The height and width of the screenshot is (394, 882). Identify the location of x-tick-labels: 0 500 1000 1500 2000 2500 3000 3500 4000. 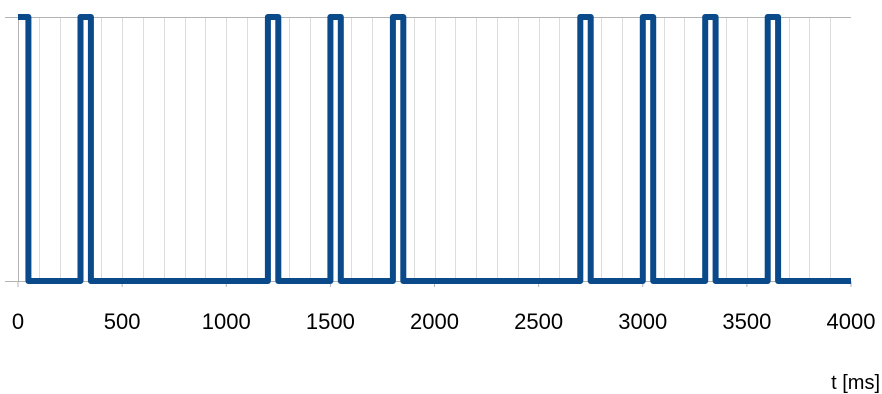
(444, 321).